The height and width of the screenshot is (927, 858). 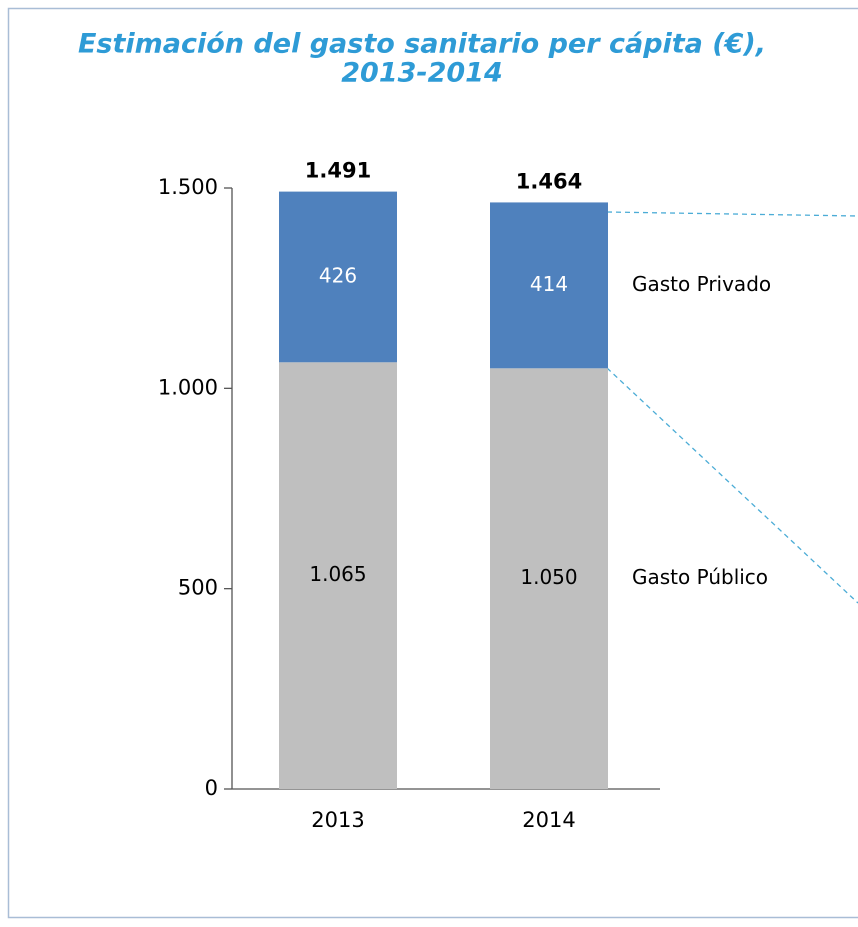 I want to click on y-tick-label: 1.500, so click(x=188, y=187).